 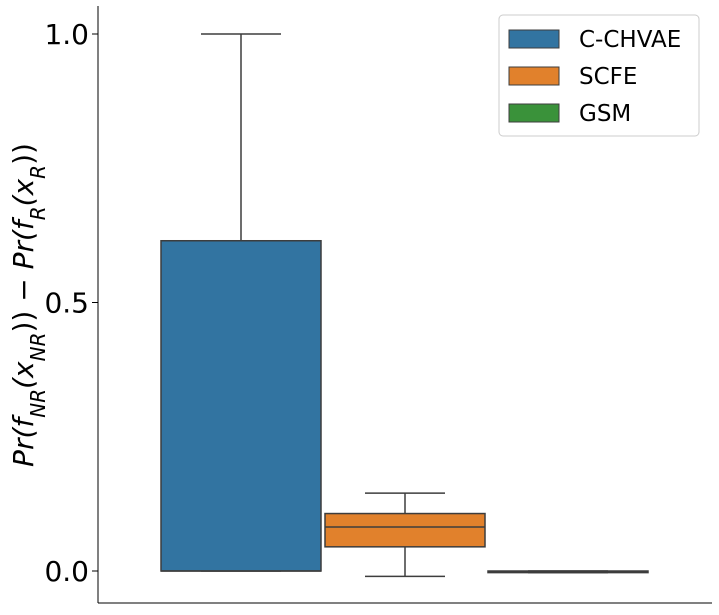 What do you see at coordinates (608, 77) in the screenshot?
I see `legend-label-scfe: SCFE` at bounding box center [608, 77].